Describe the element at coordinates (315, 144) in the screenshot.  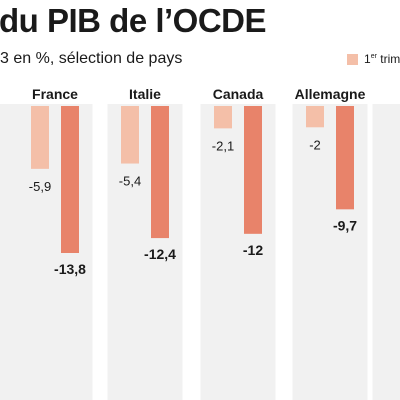
I see `value-label-q1-allemagne: -2` at that location.